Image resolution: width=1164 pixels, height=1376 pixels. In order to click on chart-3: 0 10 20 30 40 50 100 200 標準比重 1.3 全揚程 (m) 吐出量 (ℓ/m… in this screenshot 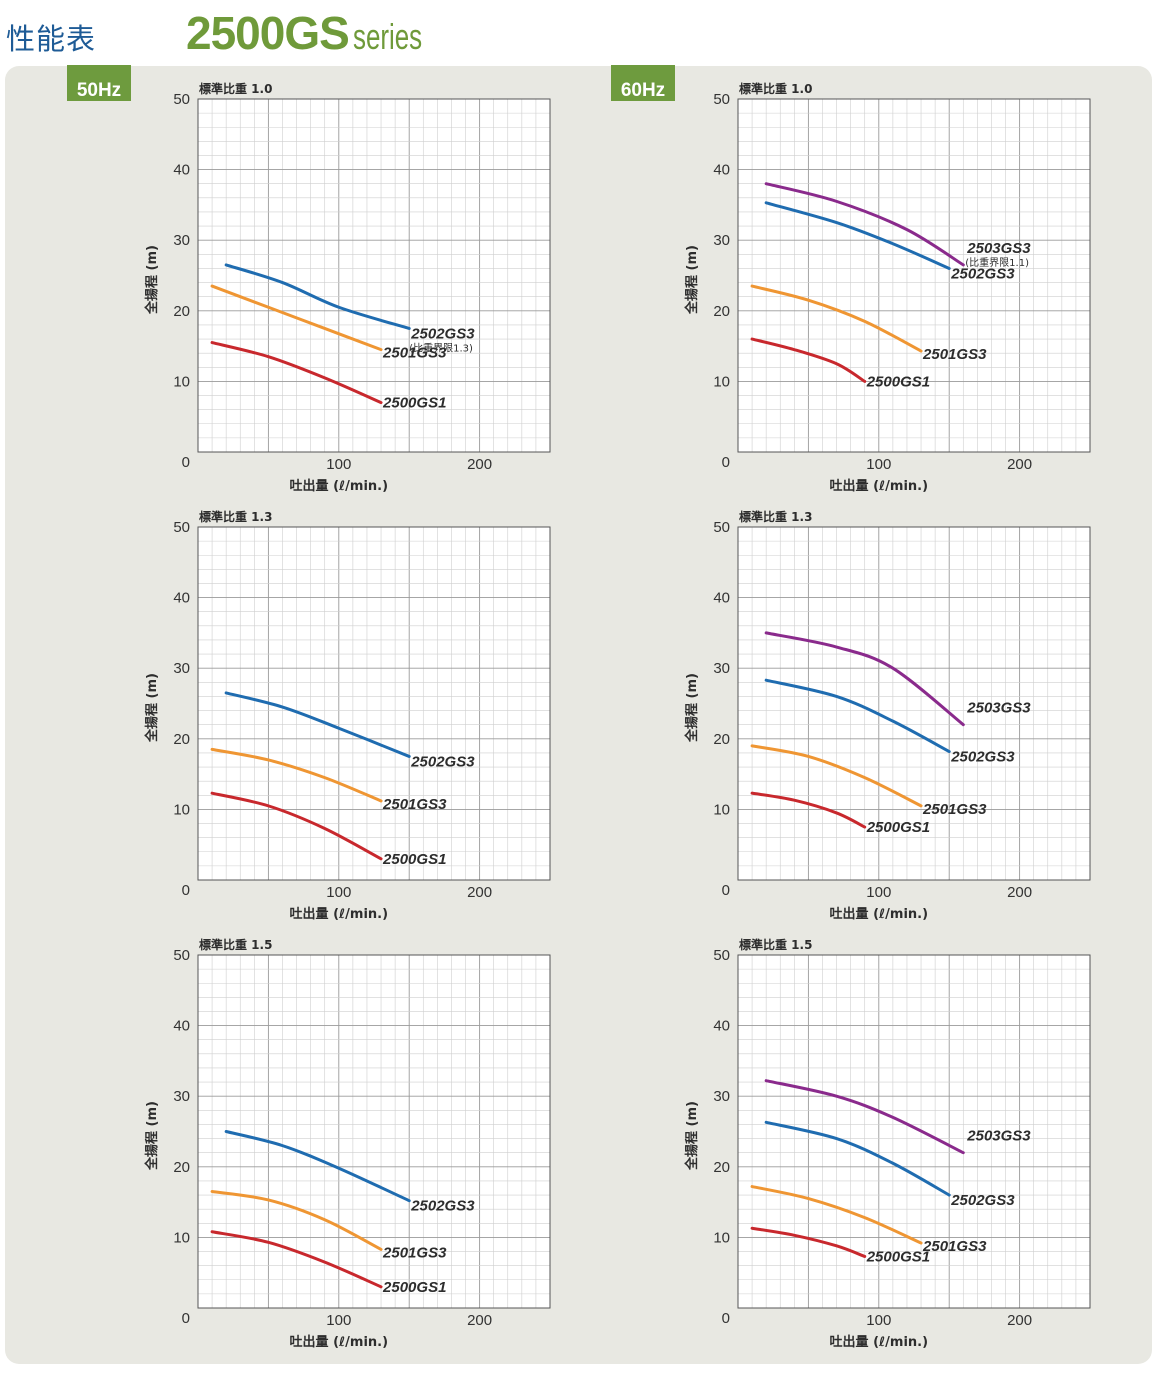, I will do `click(887, 715)`.